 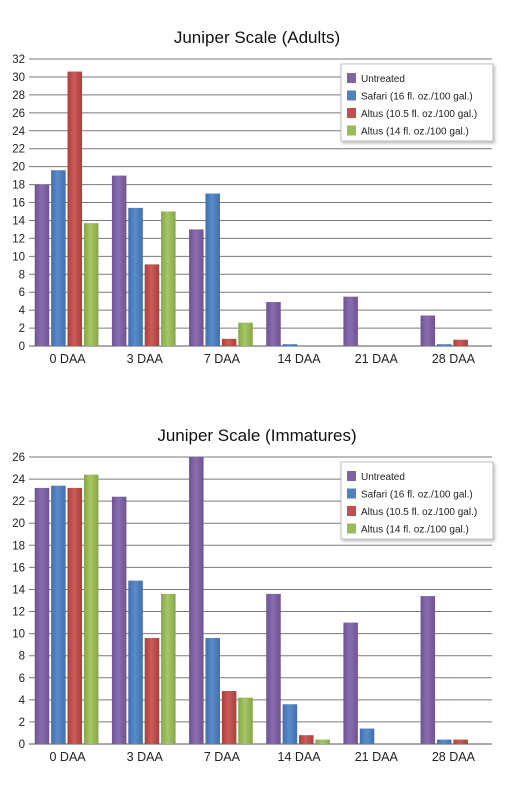 I want to click on chart-title: Juniper Scale (Immatures), so click(x=256, y=435).